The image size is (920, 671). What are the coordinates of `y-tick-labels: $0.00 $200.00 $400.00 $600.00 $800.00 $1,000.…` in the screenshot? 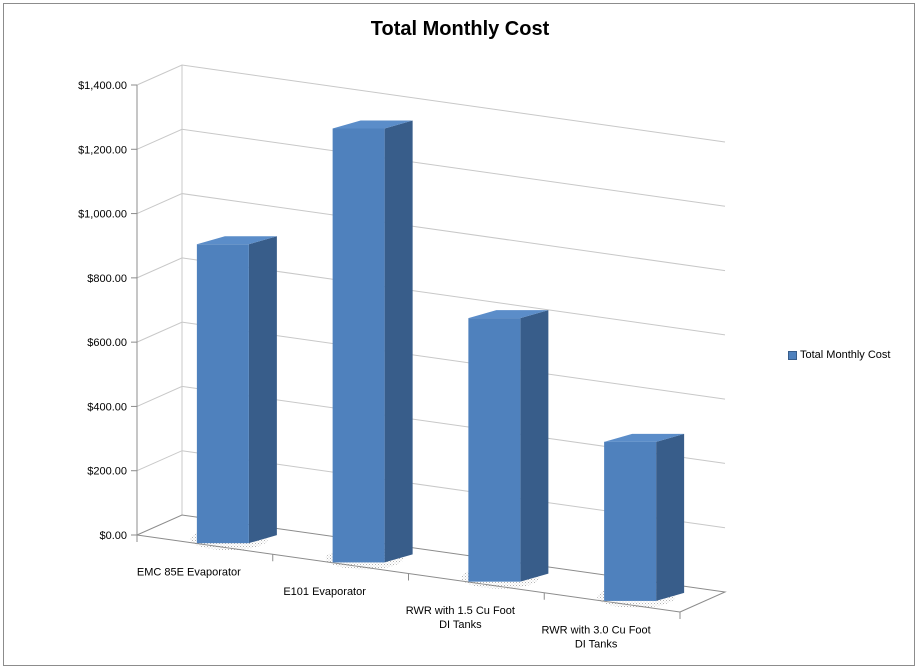 It's located at (102, 311).